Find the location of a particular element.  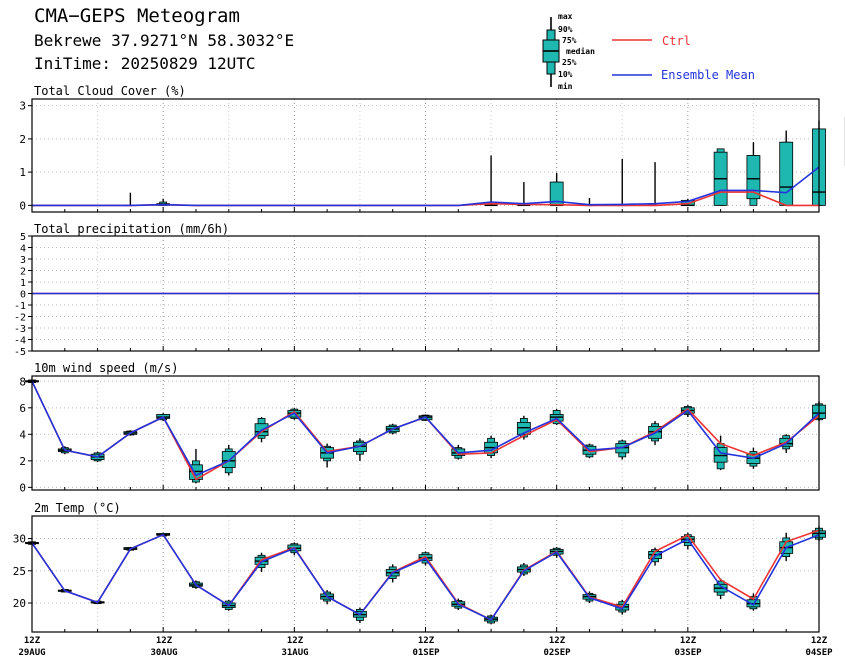

x-hour-6: 12Z is located at coordinates (819, 641).